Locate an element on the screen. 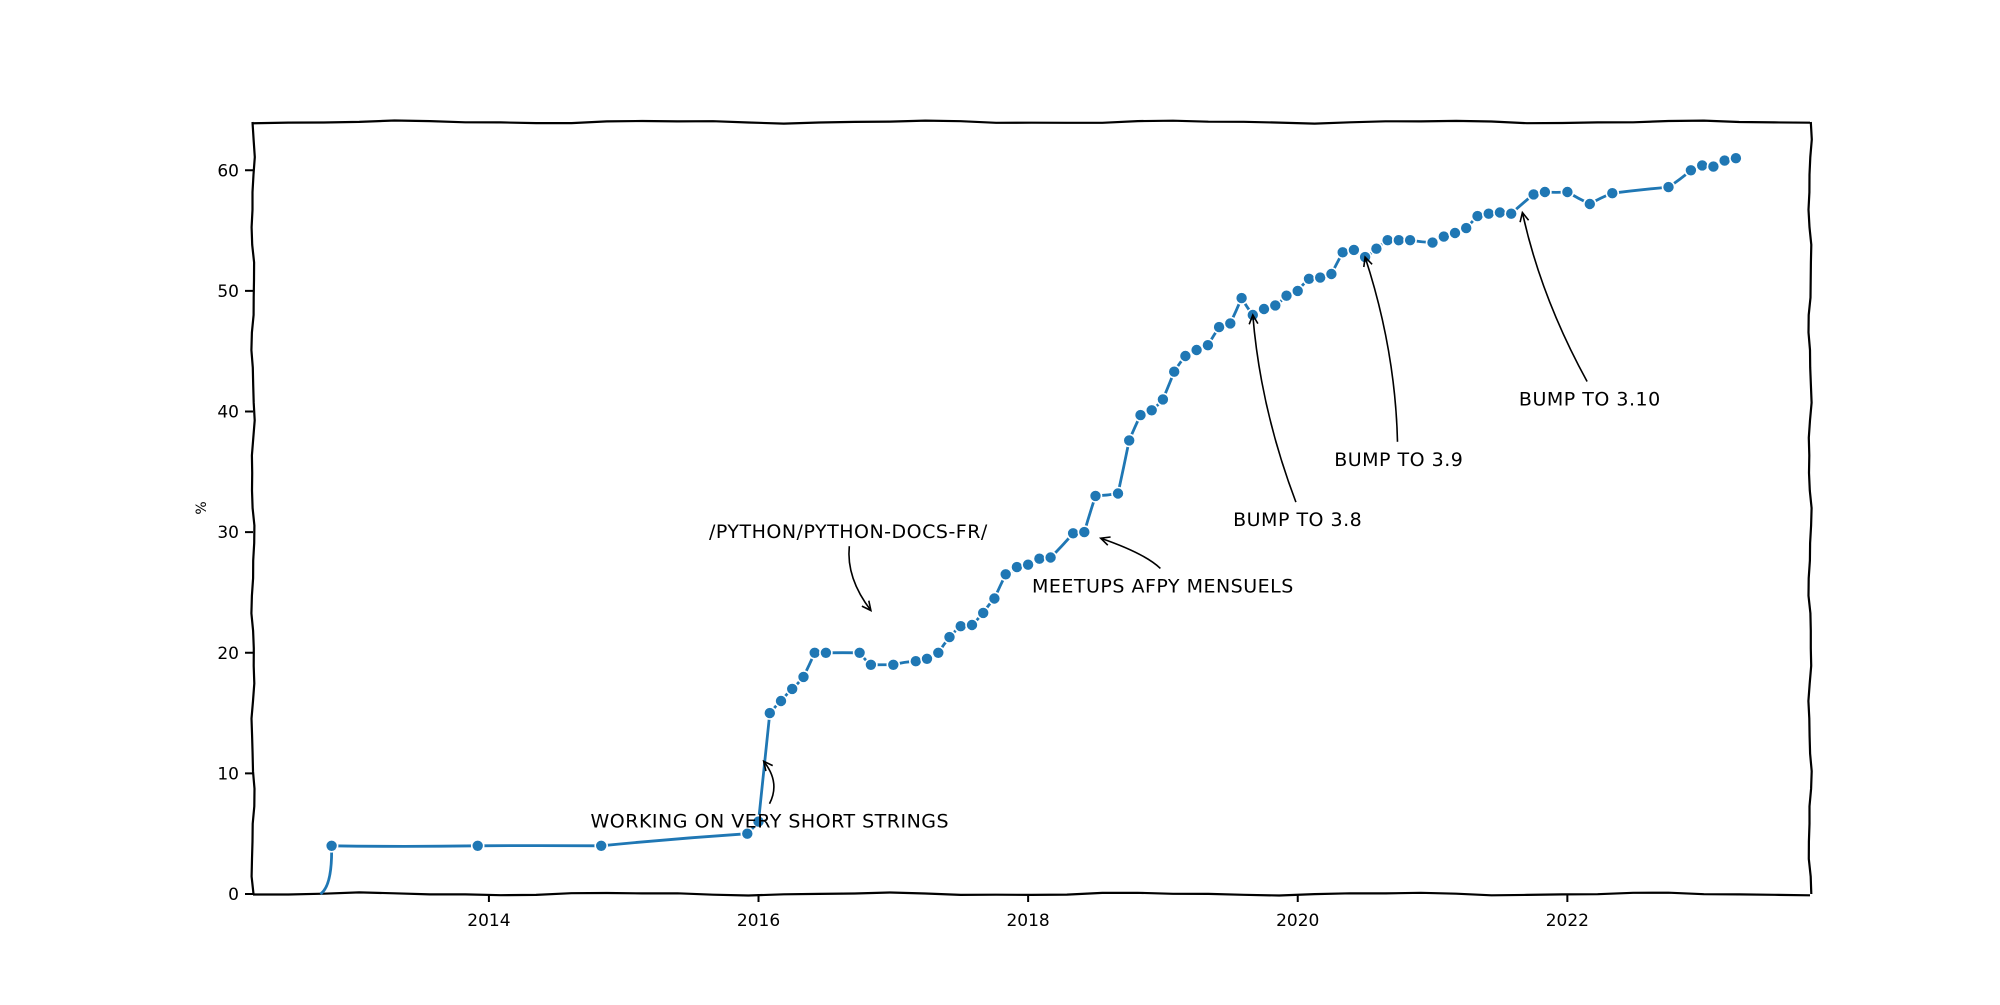  plot-frame-top is located at coordinates (1031, 122).